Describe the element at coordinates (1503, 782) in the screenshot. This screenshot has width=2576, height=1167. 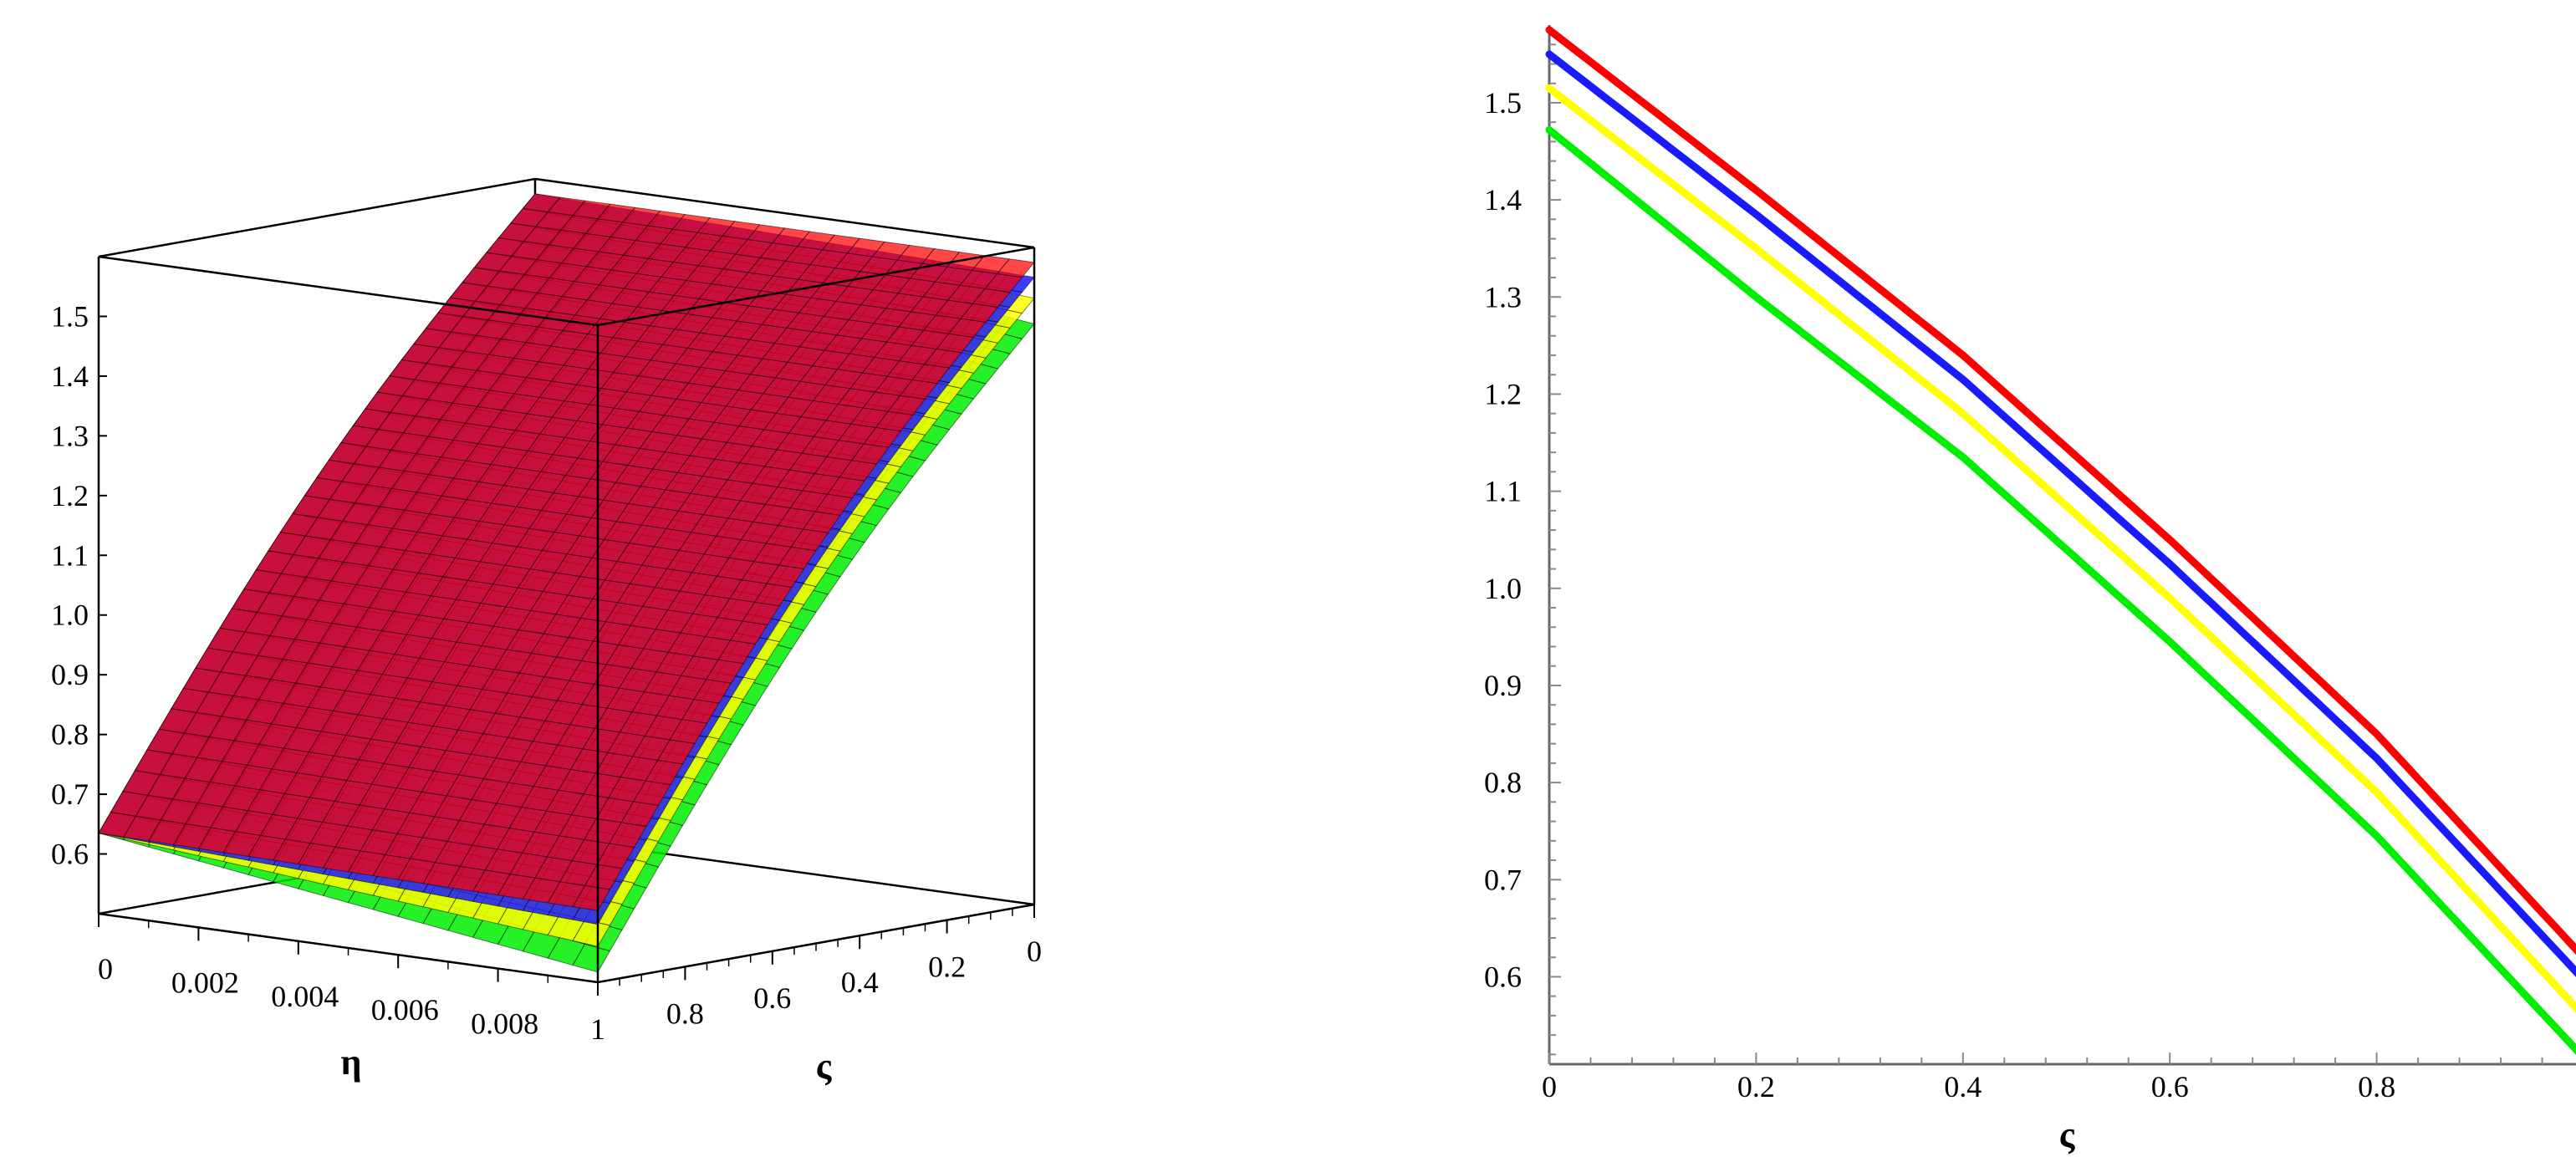
I see `y-tick-label: 0.8` at that location.